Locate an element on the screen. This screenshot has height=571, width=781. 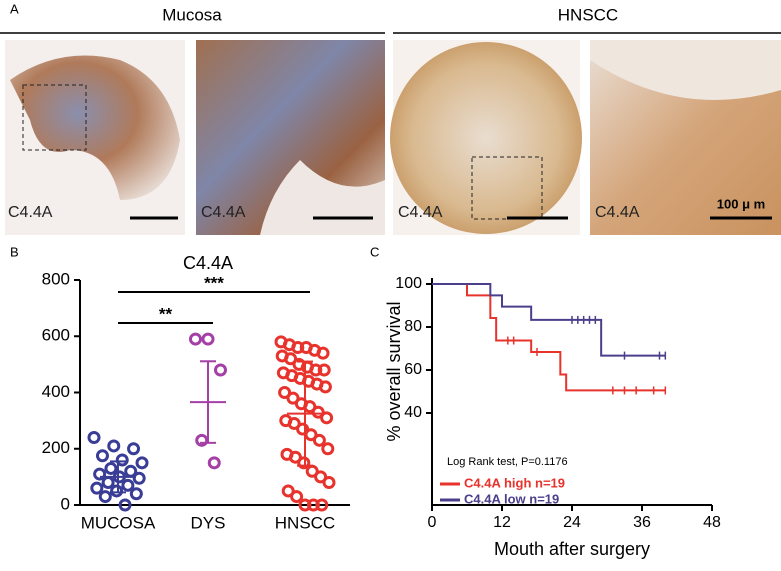
x-tick-label: 12 is located at coordinates (502, 522).